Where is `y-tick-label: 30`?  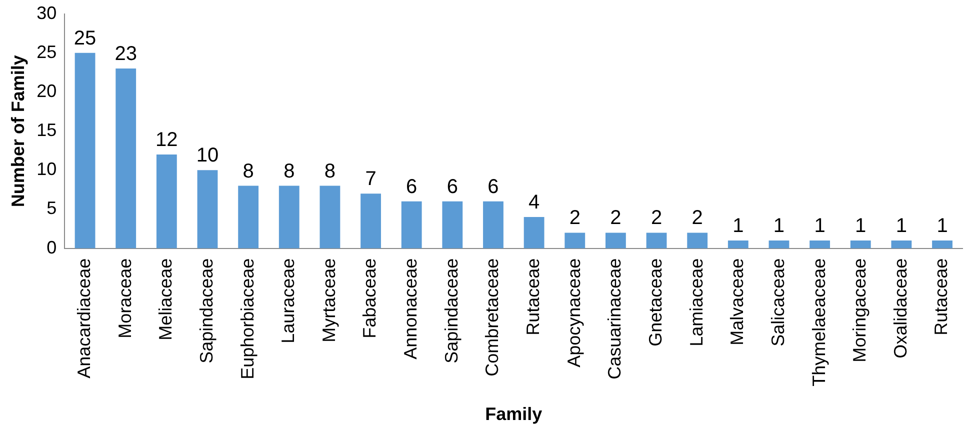
y-tick-label: 30 is located at coordinates (46, 12).